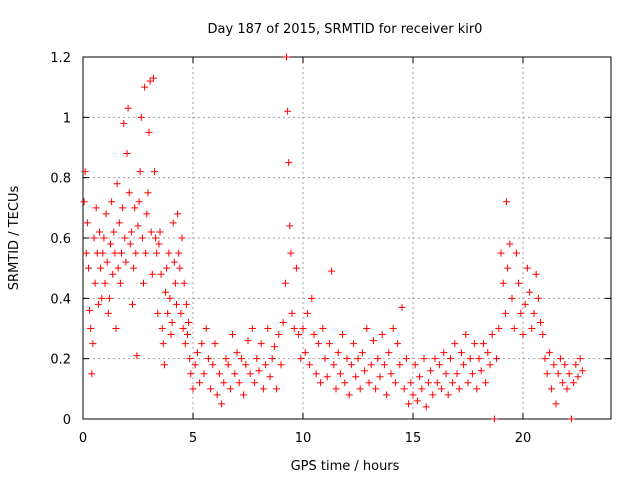  What do you see at coordinates (67, 118) in the screenshot?
I see `y-tick-label: 1` at bounding box center [67, 118].